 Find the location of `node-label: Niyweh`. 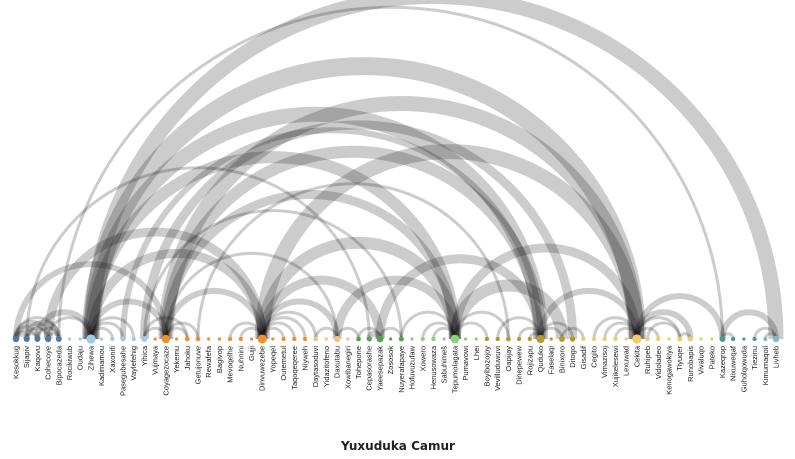

node-label: Niyweh is located at coordinates (305, 358).